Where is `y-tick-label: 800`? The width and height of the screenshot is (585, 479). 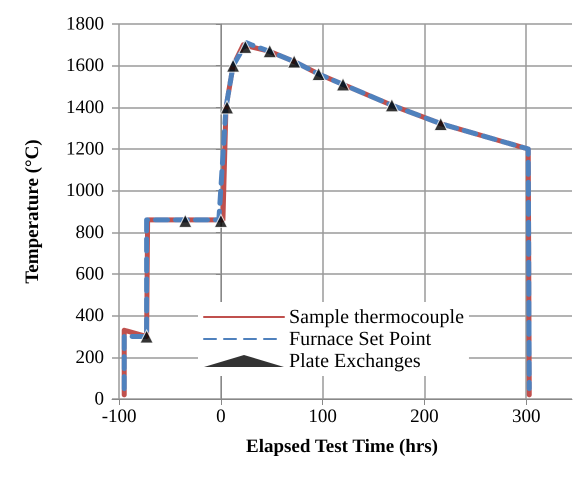
y-tick-label: 800 is located at coordinates (90, 232).